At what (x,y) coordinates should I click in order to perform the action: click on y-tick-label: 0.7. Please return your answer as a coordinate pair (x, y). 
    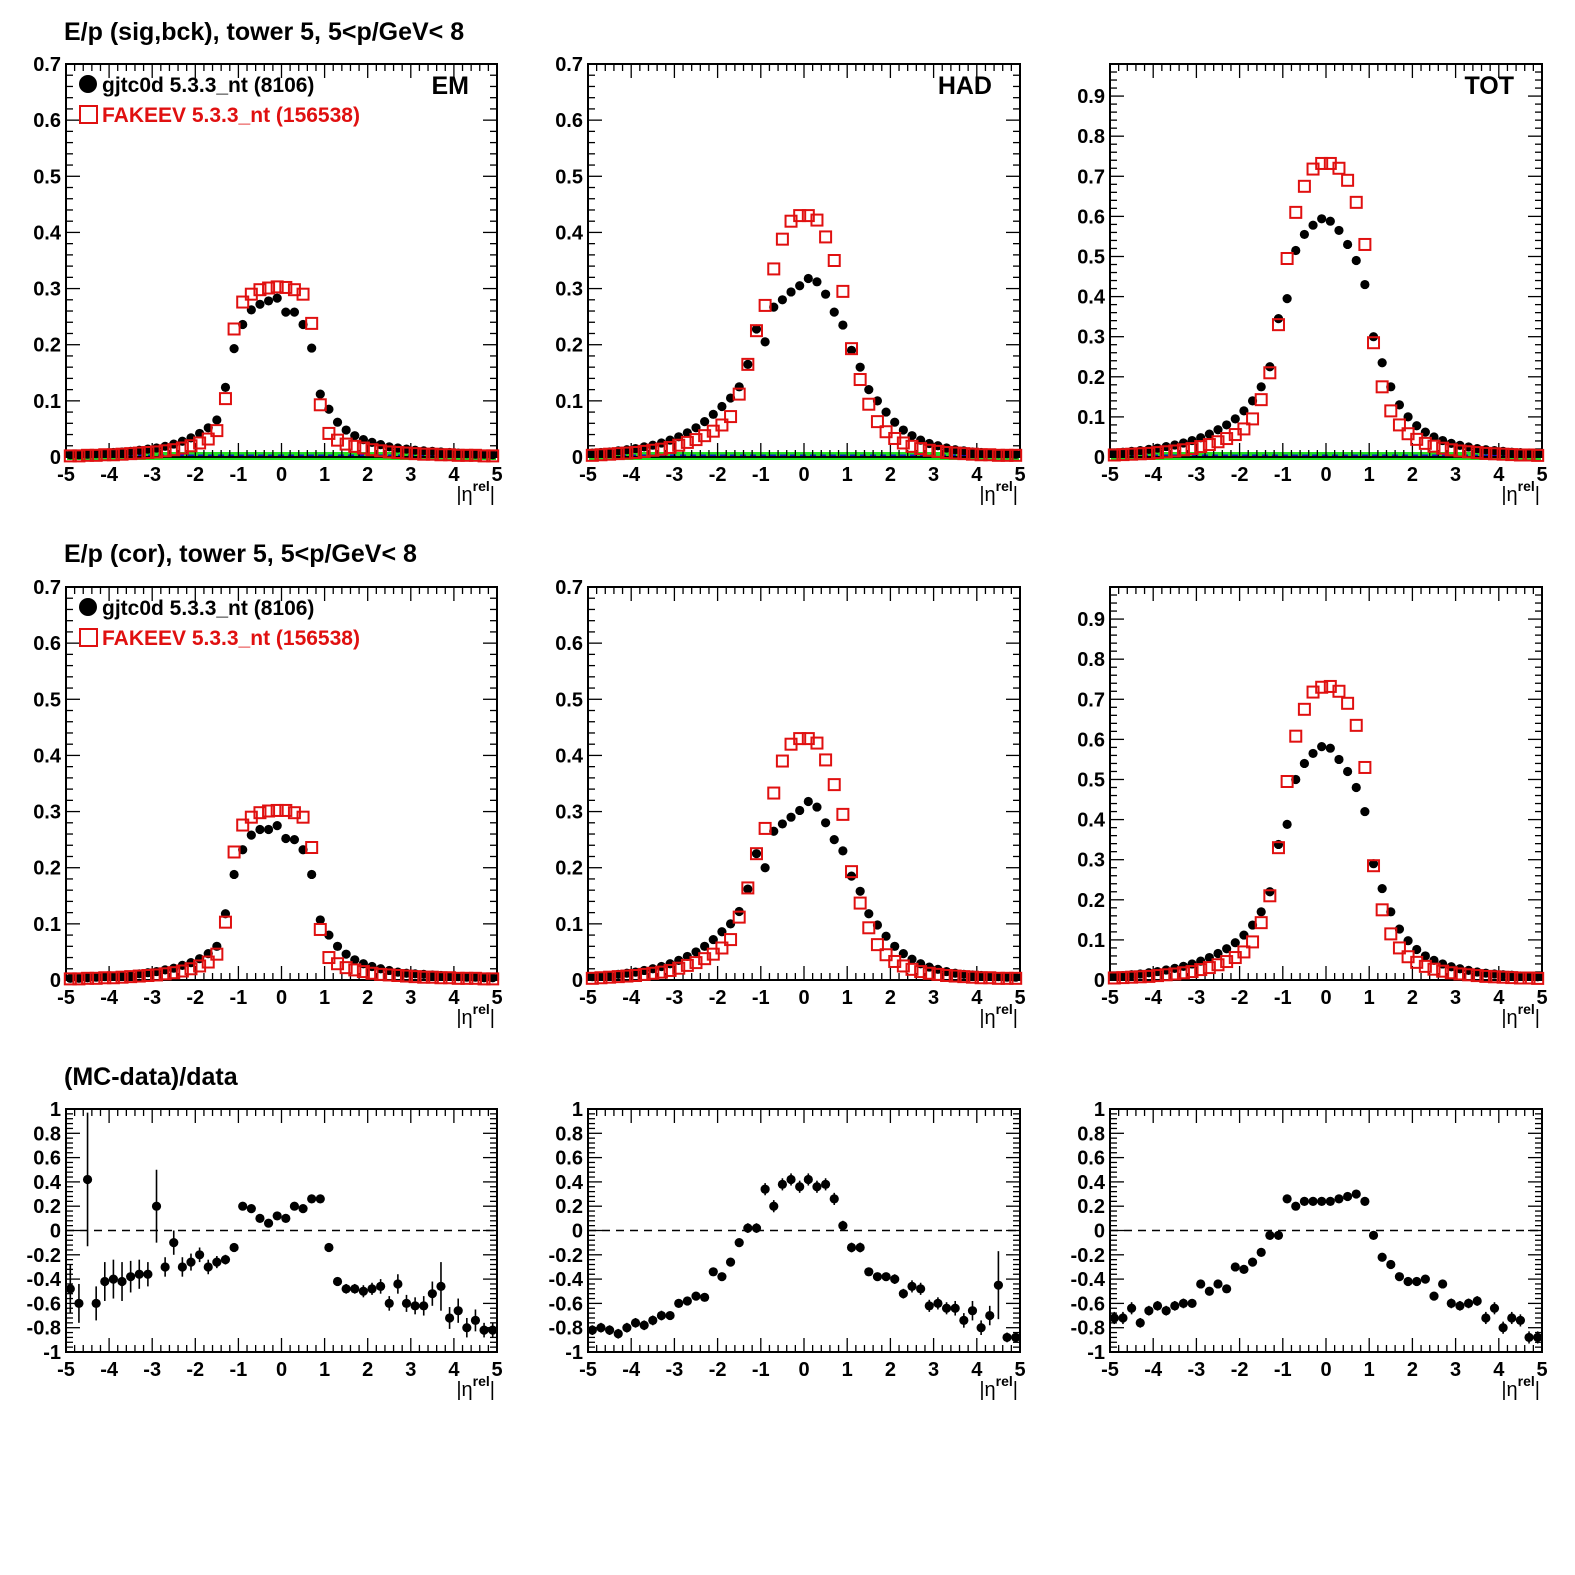
    Looking at the image, I should click on (569, 588).